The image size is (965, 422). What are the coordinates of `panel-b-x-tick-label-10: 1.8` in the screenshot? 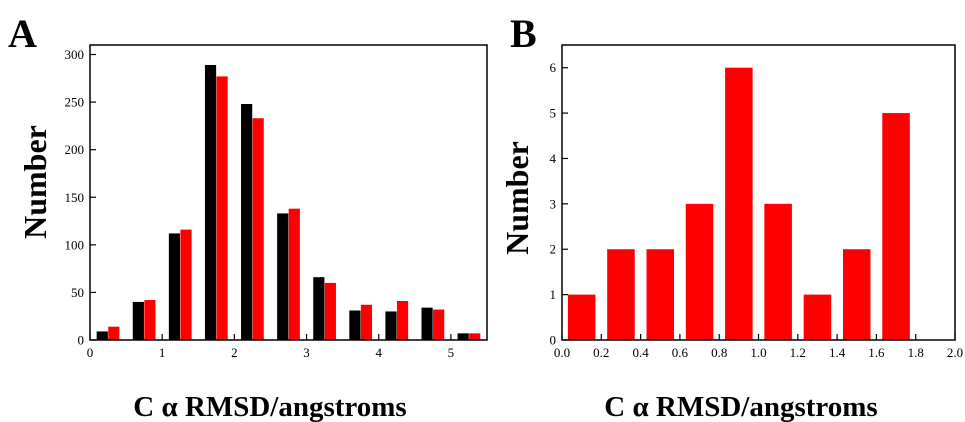 It's located at (916, 352).